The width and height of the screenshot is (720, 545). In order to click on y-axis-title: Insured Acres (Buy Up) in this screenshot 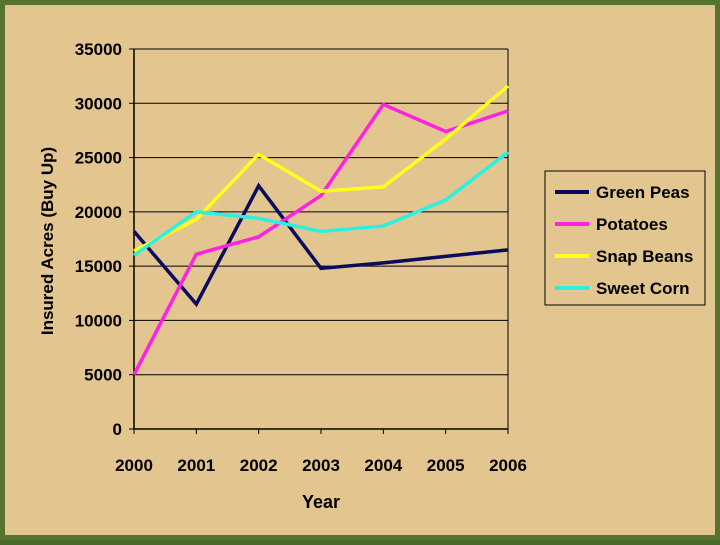, I will do `click(47, 241)`.